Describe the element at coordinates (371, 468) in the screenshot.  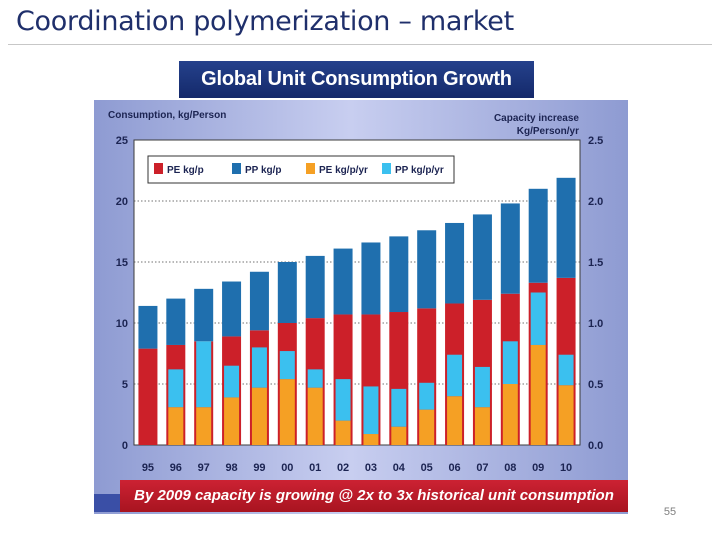
I see `x-tick-label: 03` at that location.